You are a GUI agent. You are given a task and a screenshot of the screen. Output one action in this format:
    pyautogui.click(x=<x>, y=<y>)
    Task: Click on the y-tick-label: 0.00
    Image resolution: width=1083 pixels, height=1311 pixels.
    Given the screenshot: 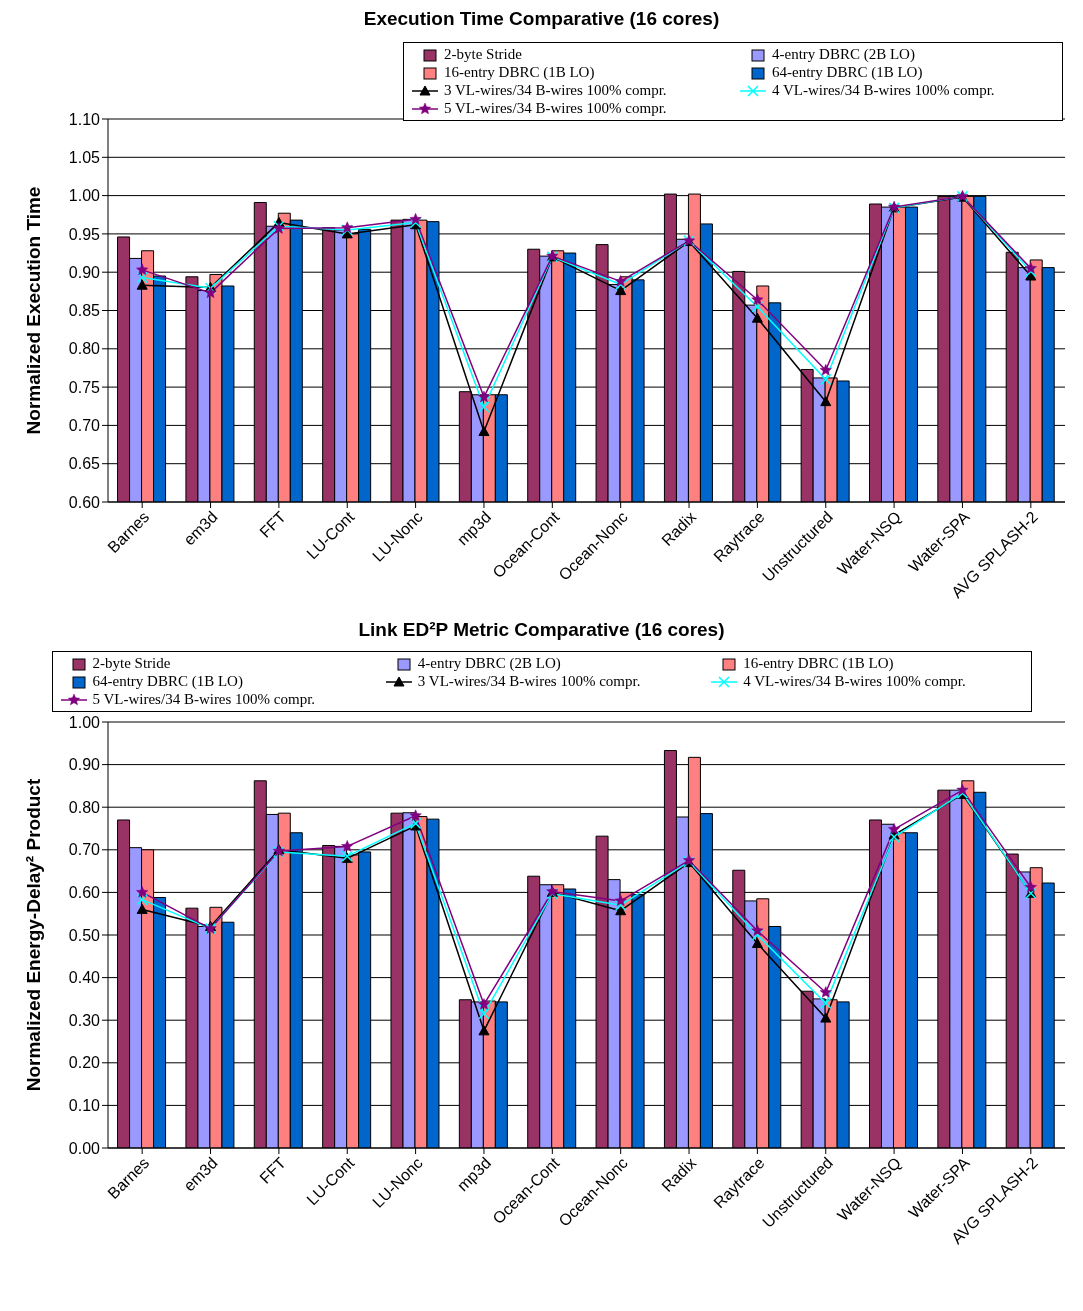 What is the action you would take?
    pyautogui.click(x=84, y=1148)
    